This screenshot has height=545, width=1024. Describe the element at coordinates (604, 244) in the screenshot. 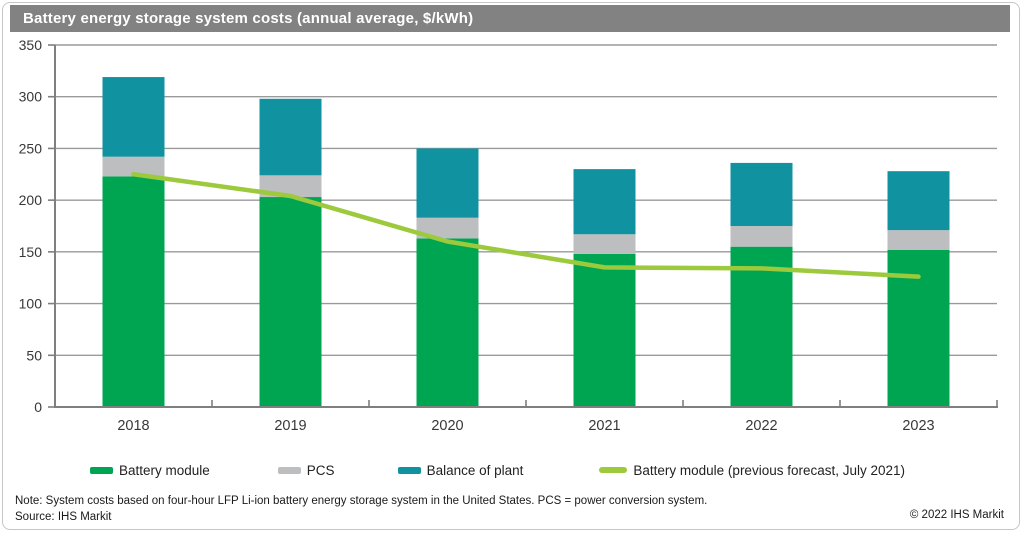

I see `bar-segment-pcs-2021` at that location.